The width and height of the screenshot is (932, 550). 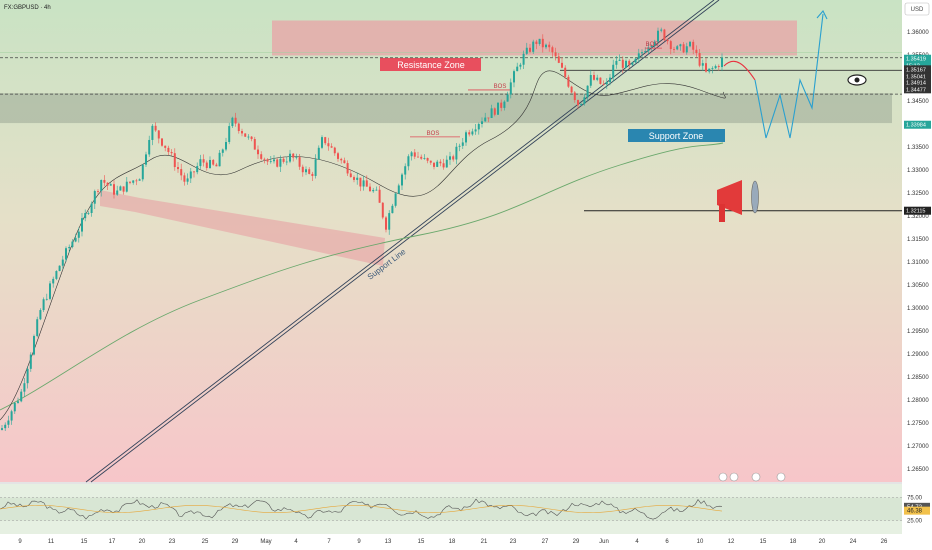 I want to click on x-tick-label: 29, so click(x=576, y=542).